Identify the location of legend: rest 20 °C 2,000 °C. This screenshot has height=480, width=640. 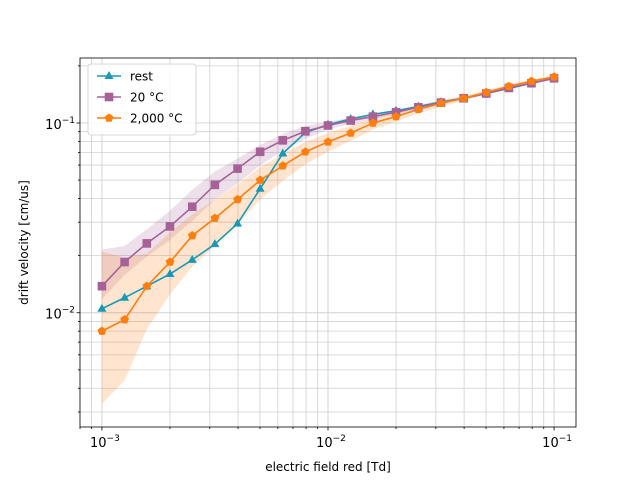
(142, 99).